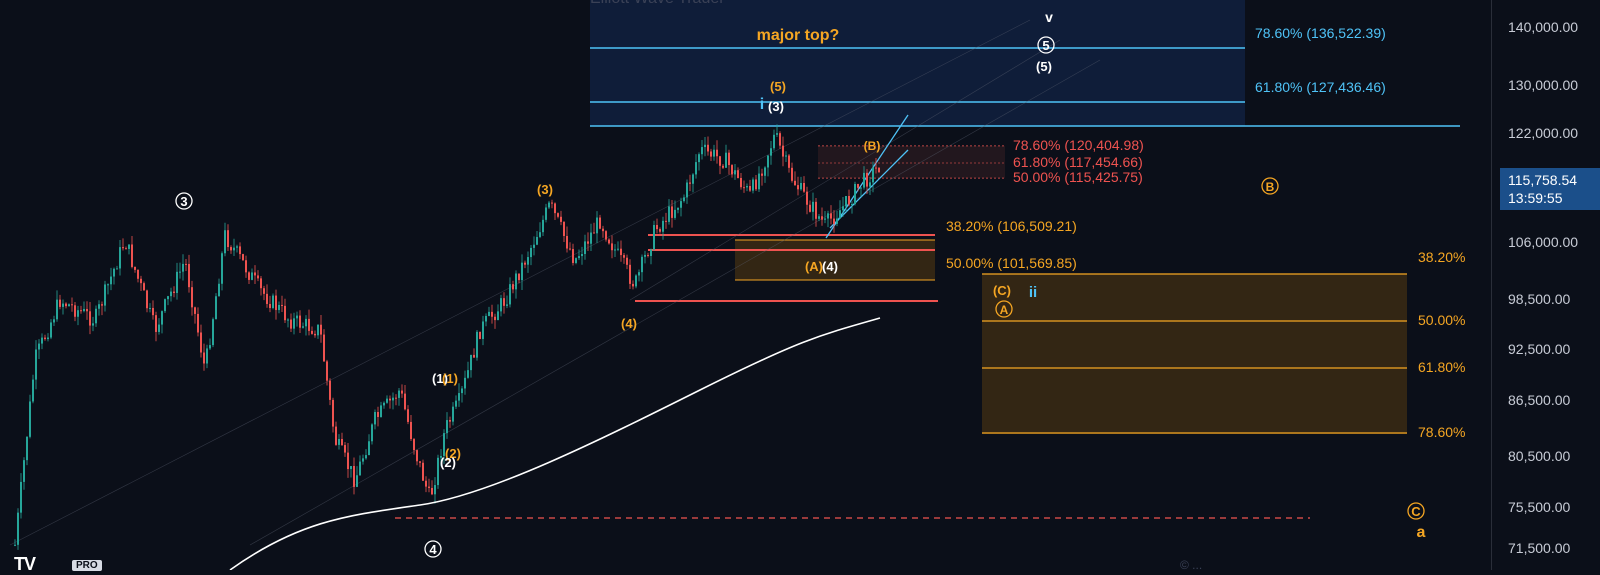 This screenshot has height=575, width=1600. I want to click on wave-label: (3), so click(776, 106).